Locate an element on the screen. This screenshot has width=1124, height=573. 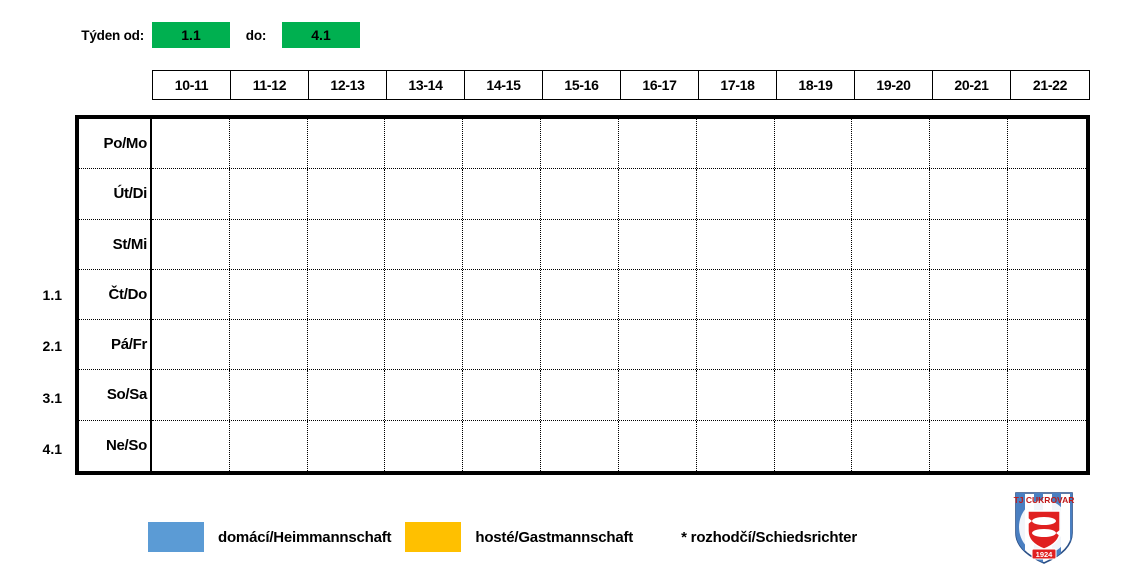
day-label-so: So/Sa is located at coordinates (114, 395).